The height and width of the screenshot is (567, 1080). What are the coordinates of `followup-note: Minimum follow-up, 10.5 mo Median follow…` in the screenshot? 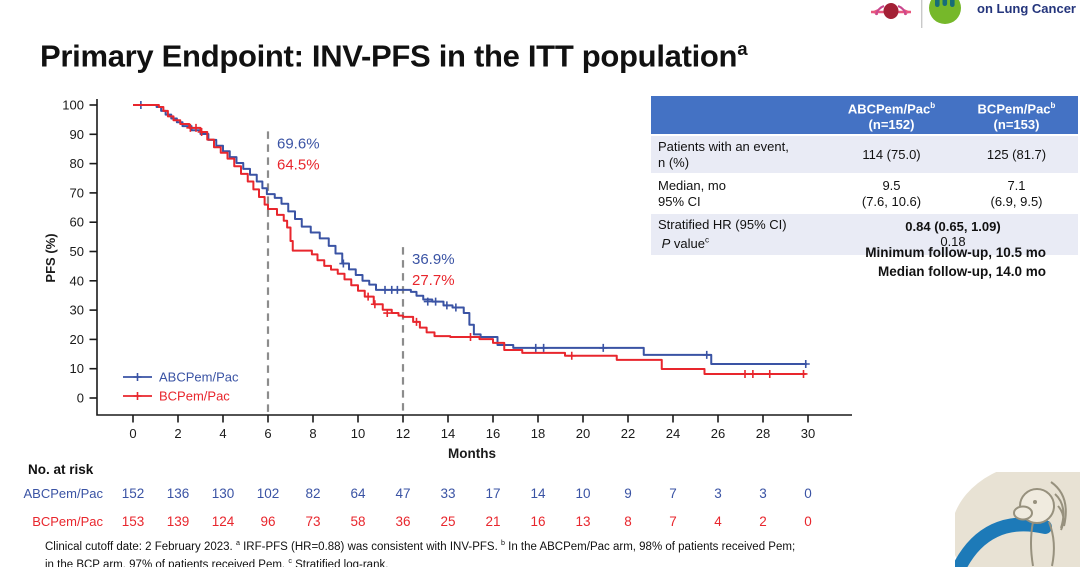 It's located at (955, 262).